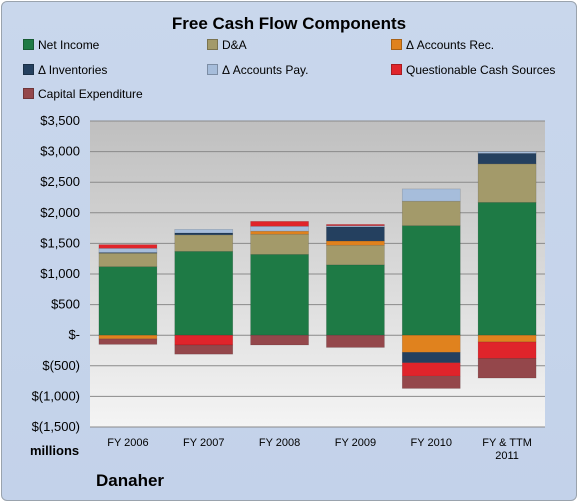 The height and width of the screenshot is (502, 578). What do you see at coordinates (90, 94) in the screenshot?
I see `legend-label-capex: Capital Expenditure` at bounding box center [90, 94].